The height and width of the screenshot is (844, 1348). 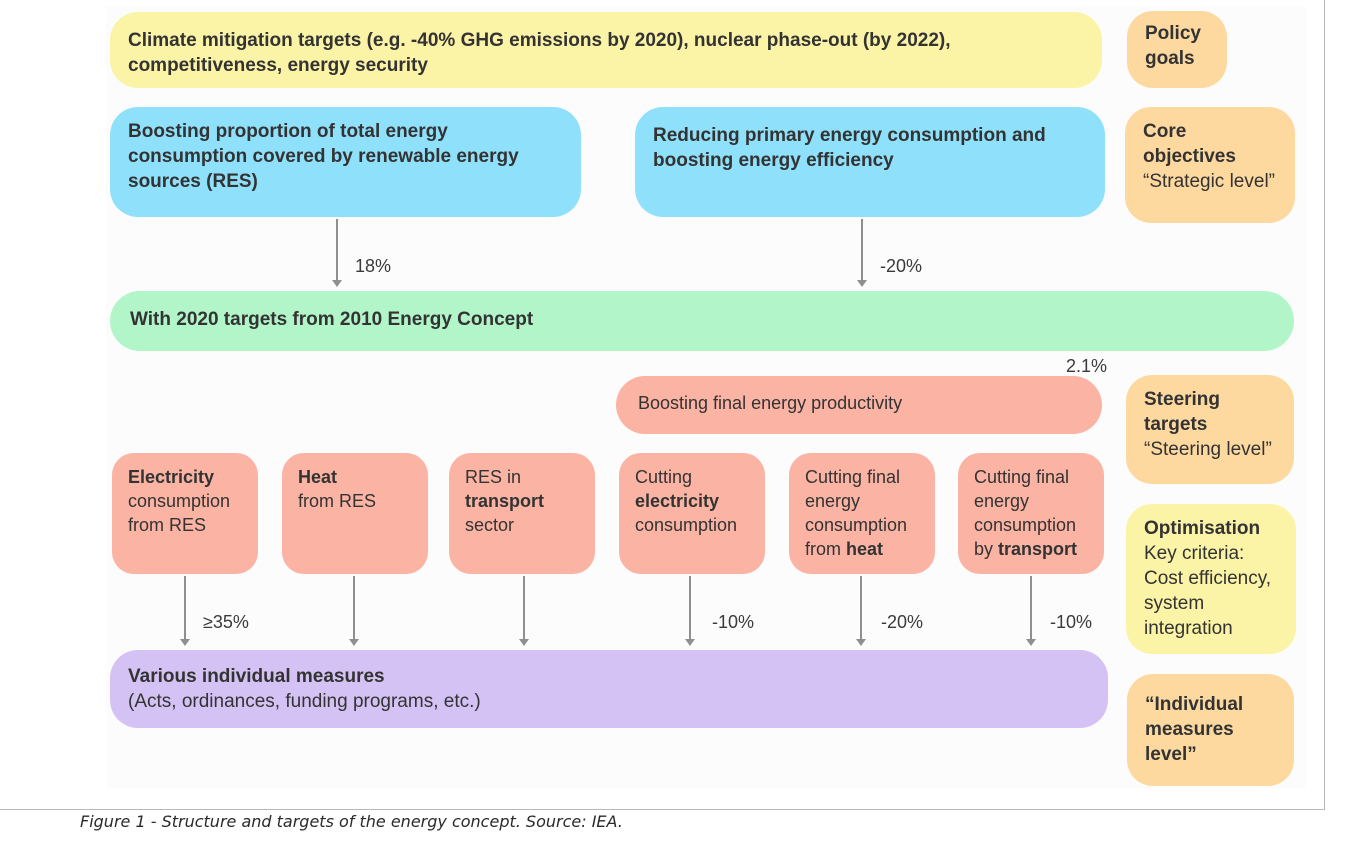 I want to click on level-title: Core objectives, so click(x=1189, y=144).